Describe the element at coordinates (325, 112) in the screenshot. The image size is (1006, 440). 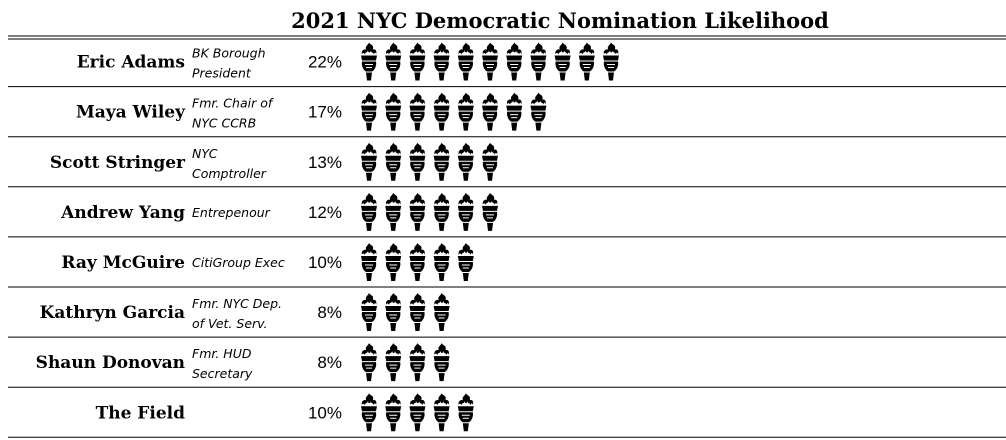
I see `value-label: 17%` at that location.